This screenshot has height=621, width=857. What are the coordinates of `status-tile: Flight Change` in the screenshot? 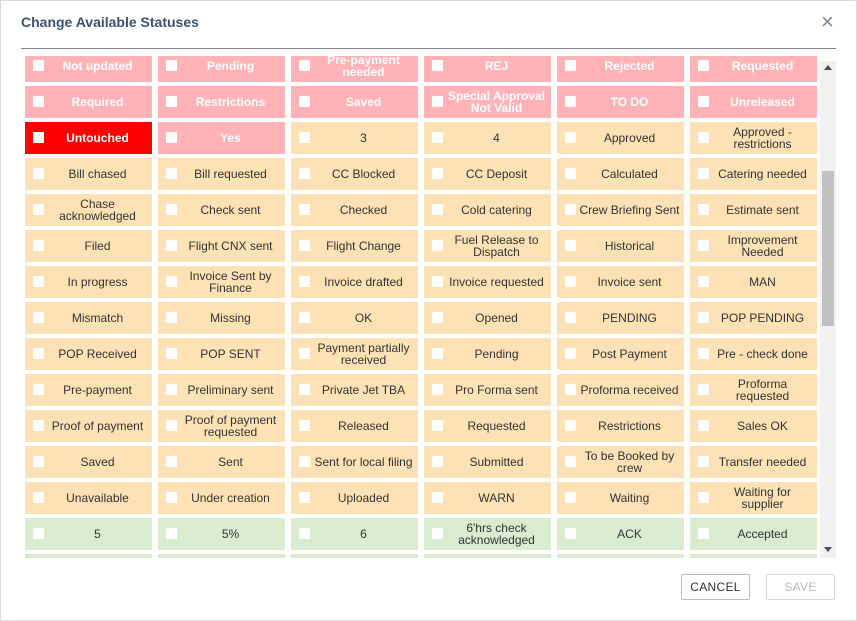 It's located at (354, 246).